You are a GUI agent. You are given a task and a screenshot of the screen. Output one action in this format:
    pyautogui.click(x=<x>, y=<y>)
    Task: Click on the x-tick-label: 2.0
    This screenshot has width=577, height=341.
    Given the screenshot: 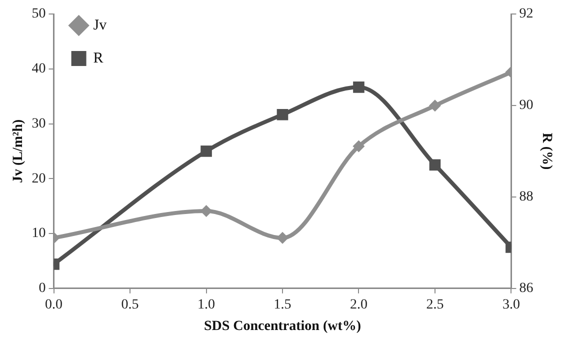 What is the action you would take?
    pyautogui.click(x=359, y=304)
    